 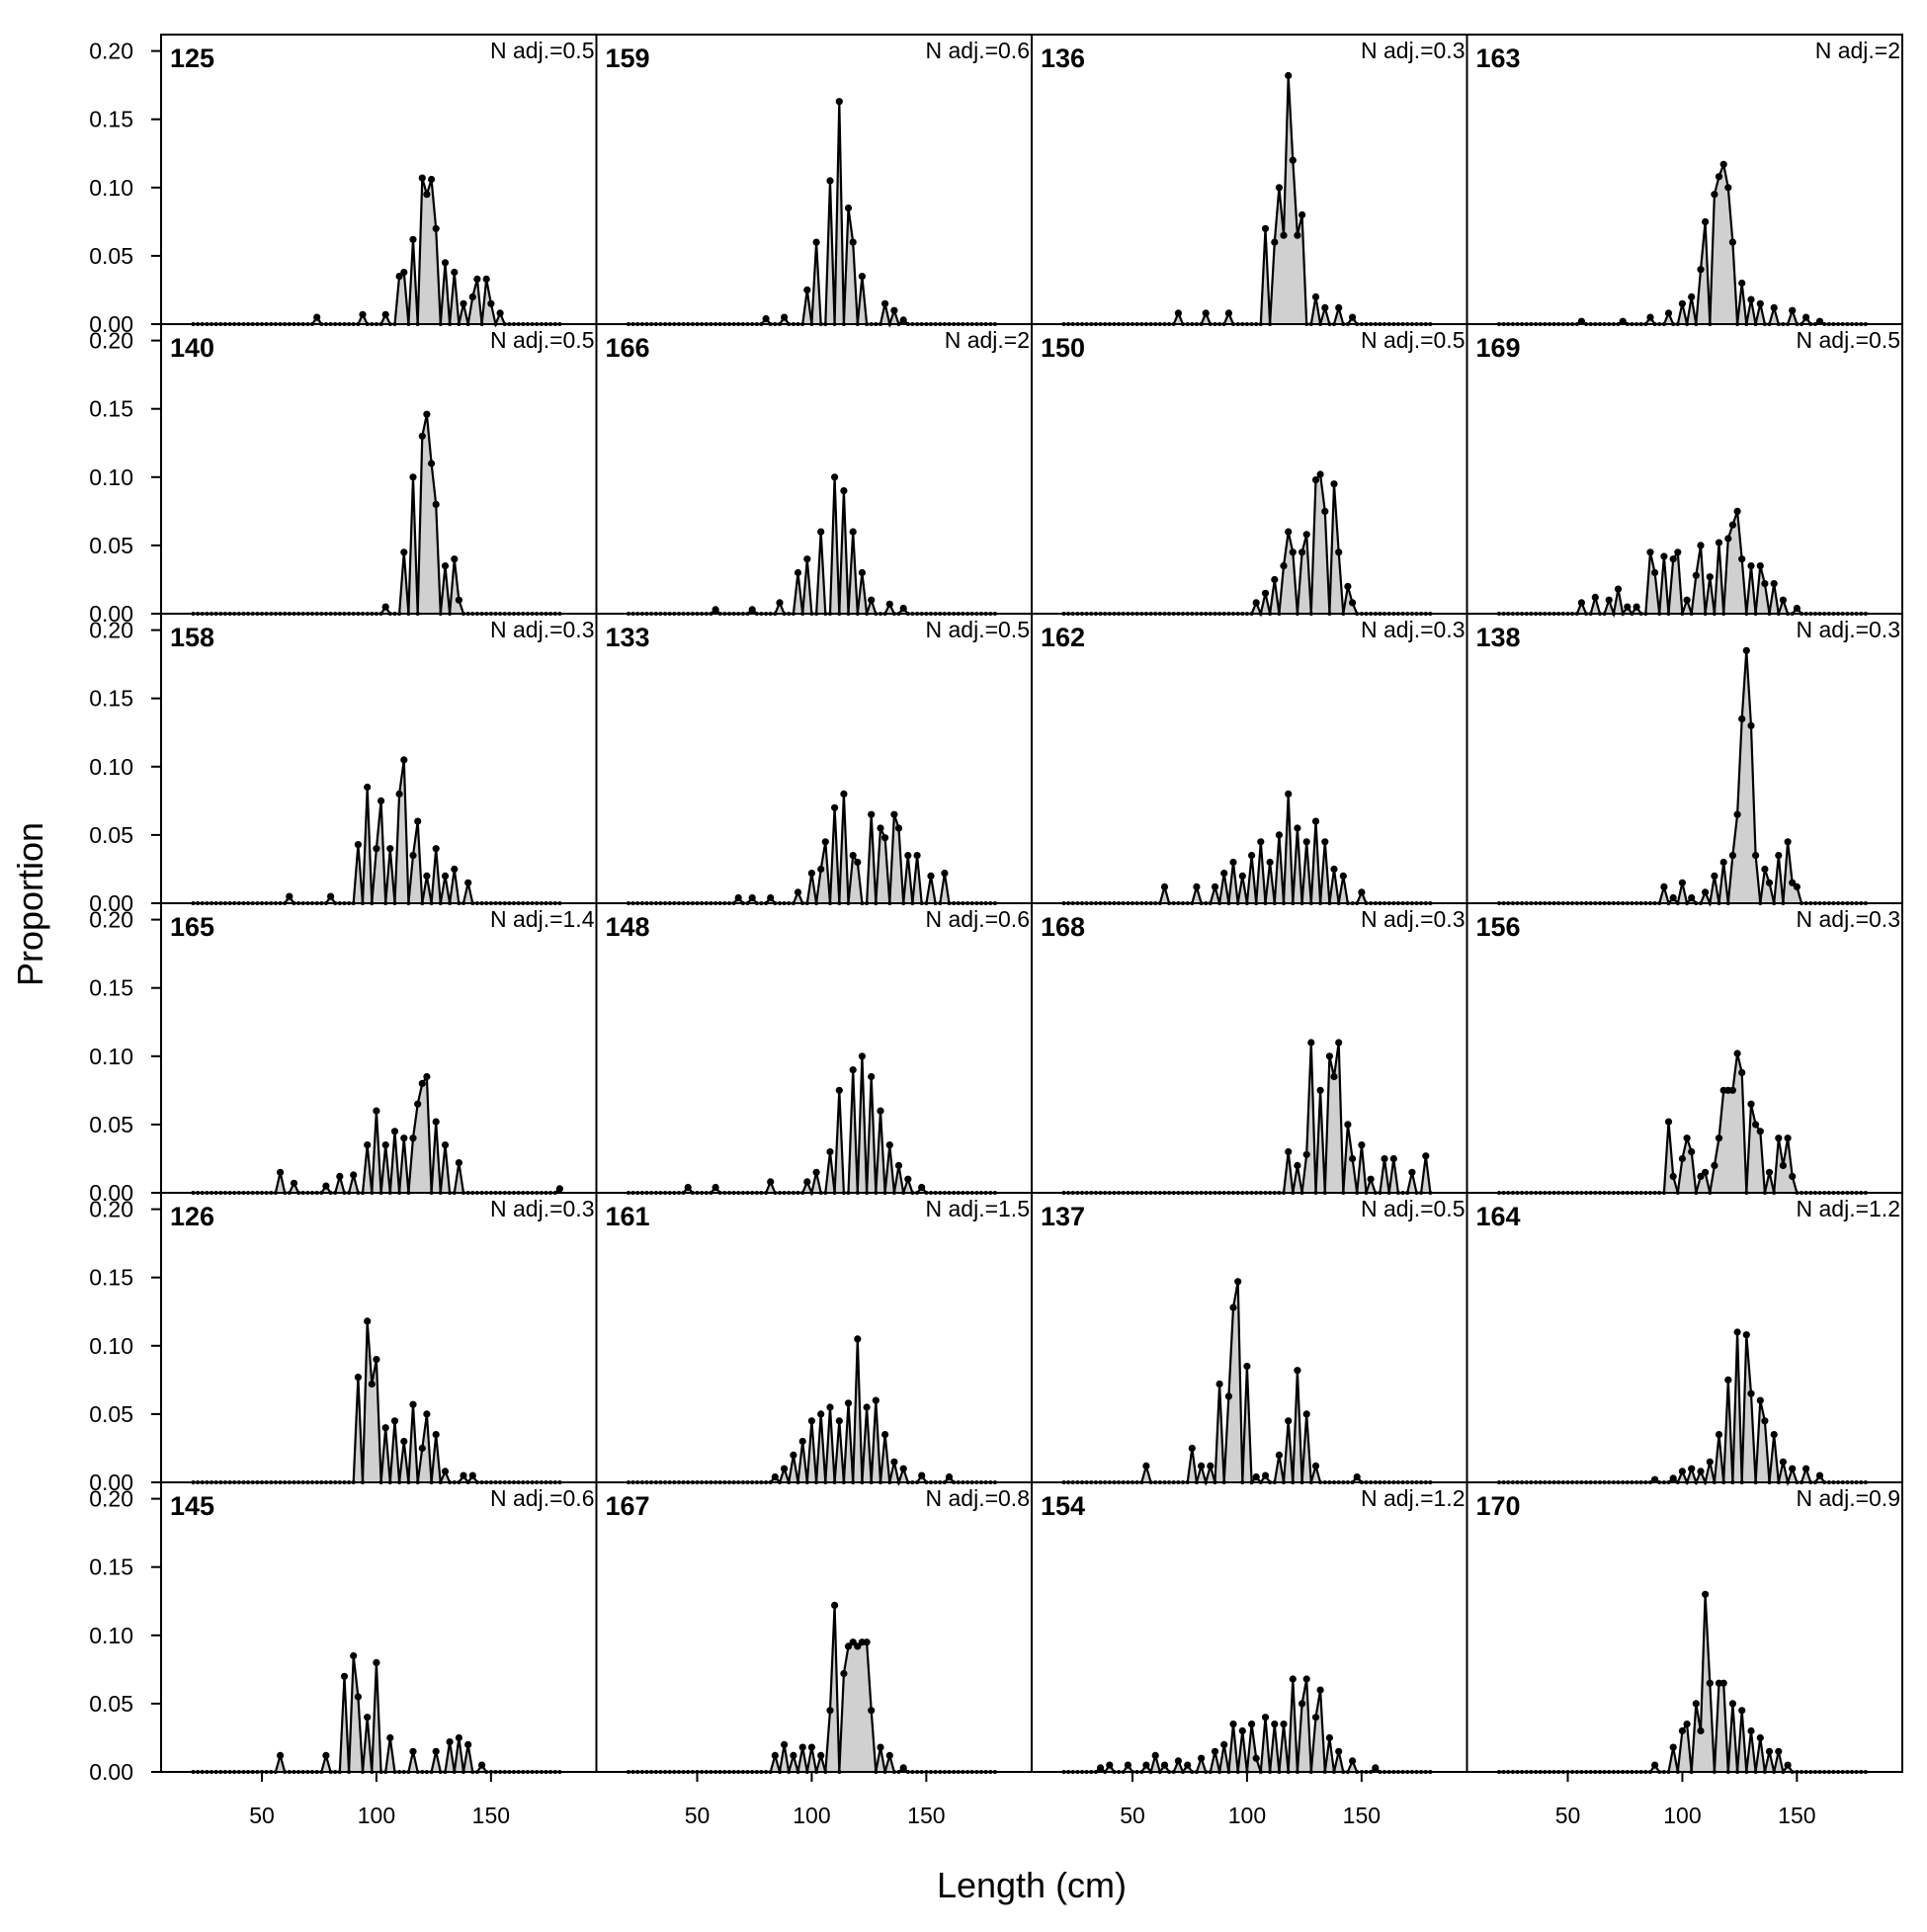 I want to click on panel-161: 161 N adj.=1.5, so click(x=814, y=1339).